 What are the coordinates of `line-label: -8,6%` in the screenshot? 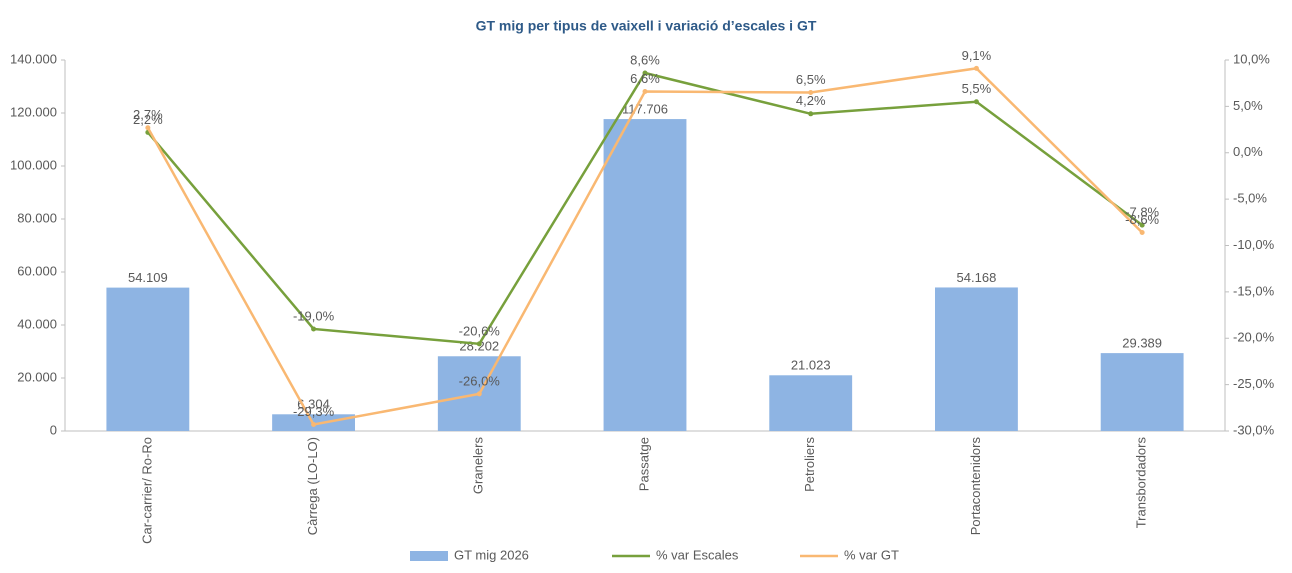 It's located at (1142, 219).